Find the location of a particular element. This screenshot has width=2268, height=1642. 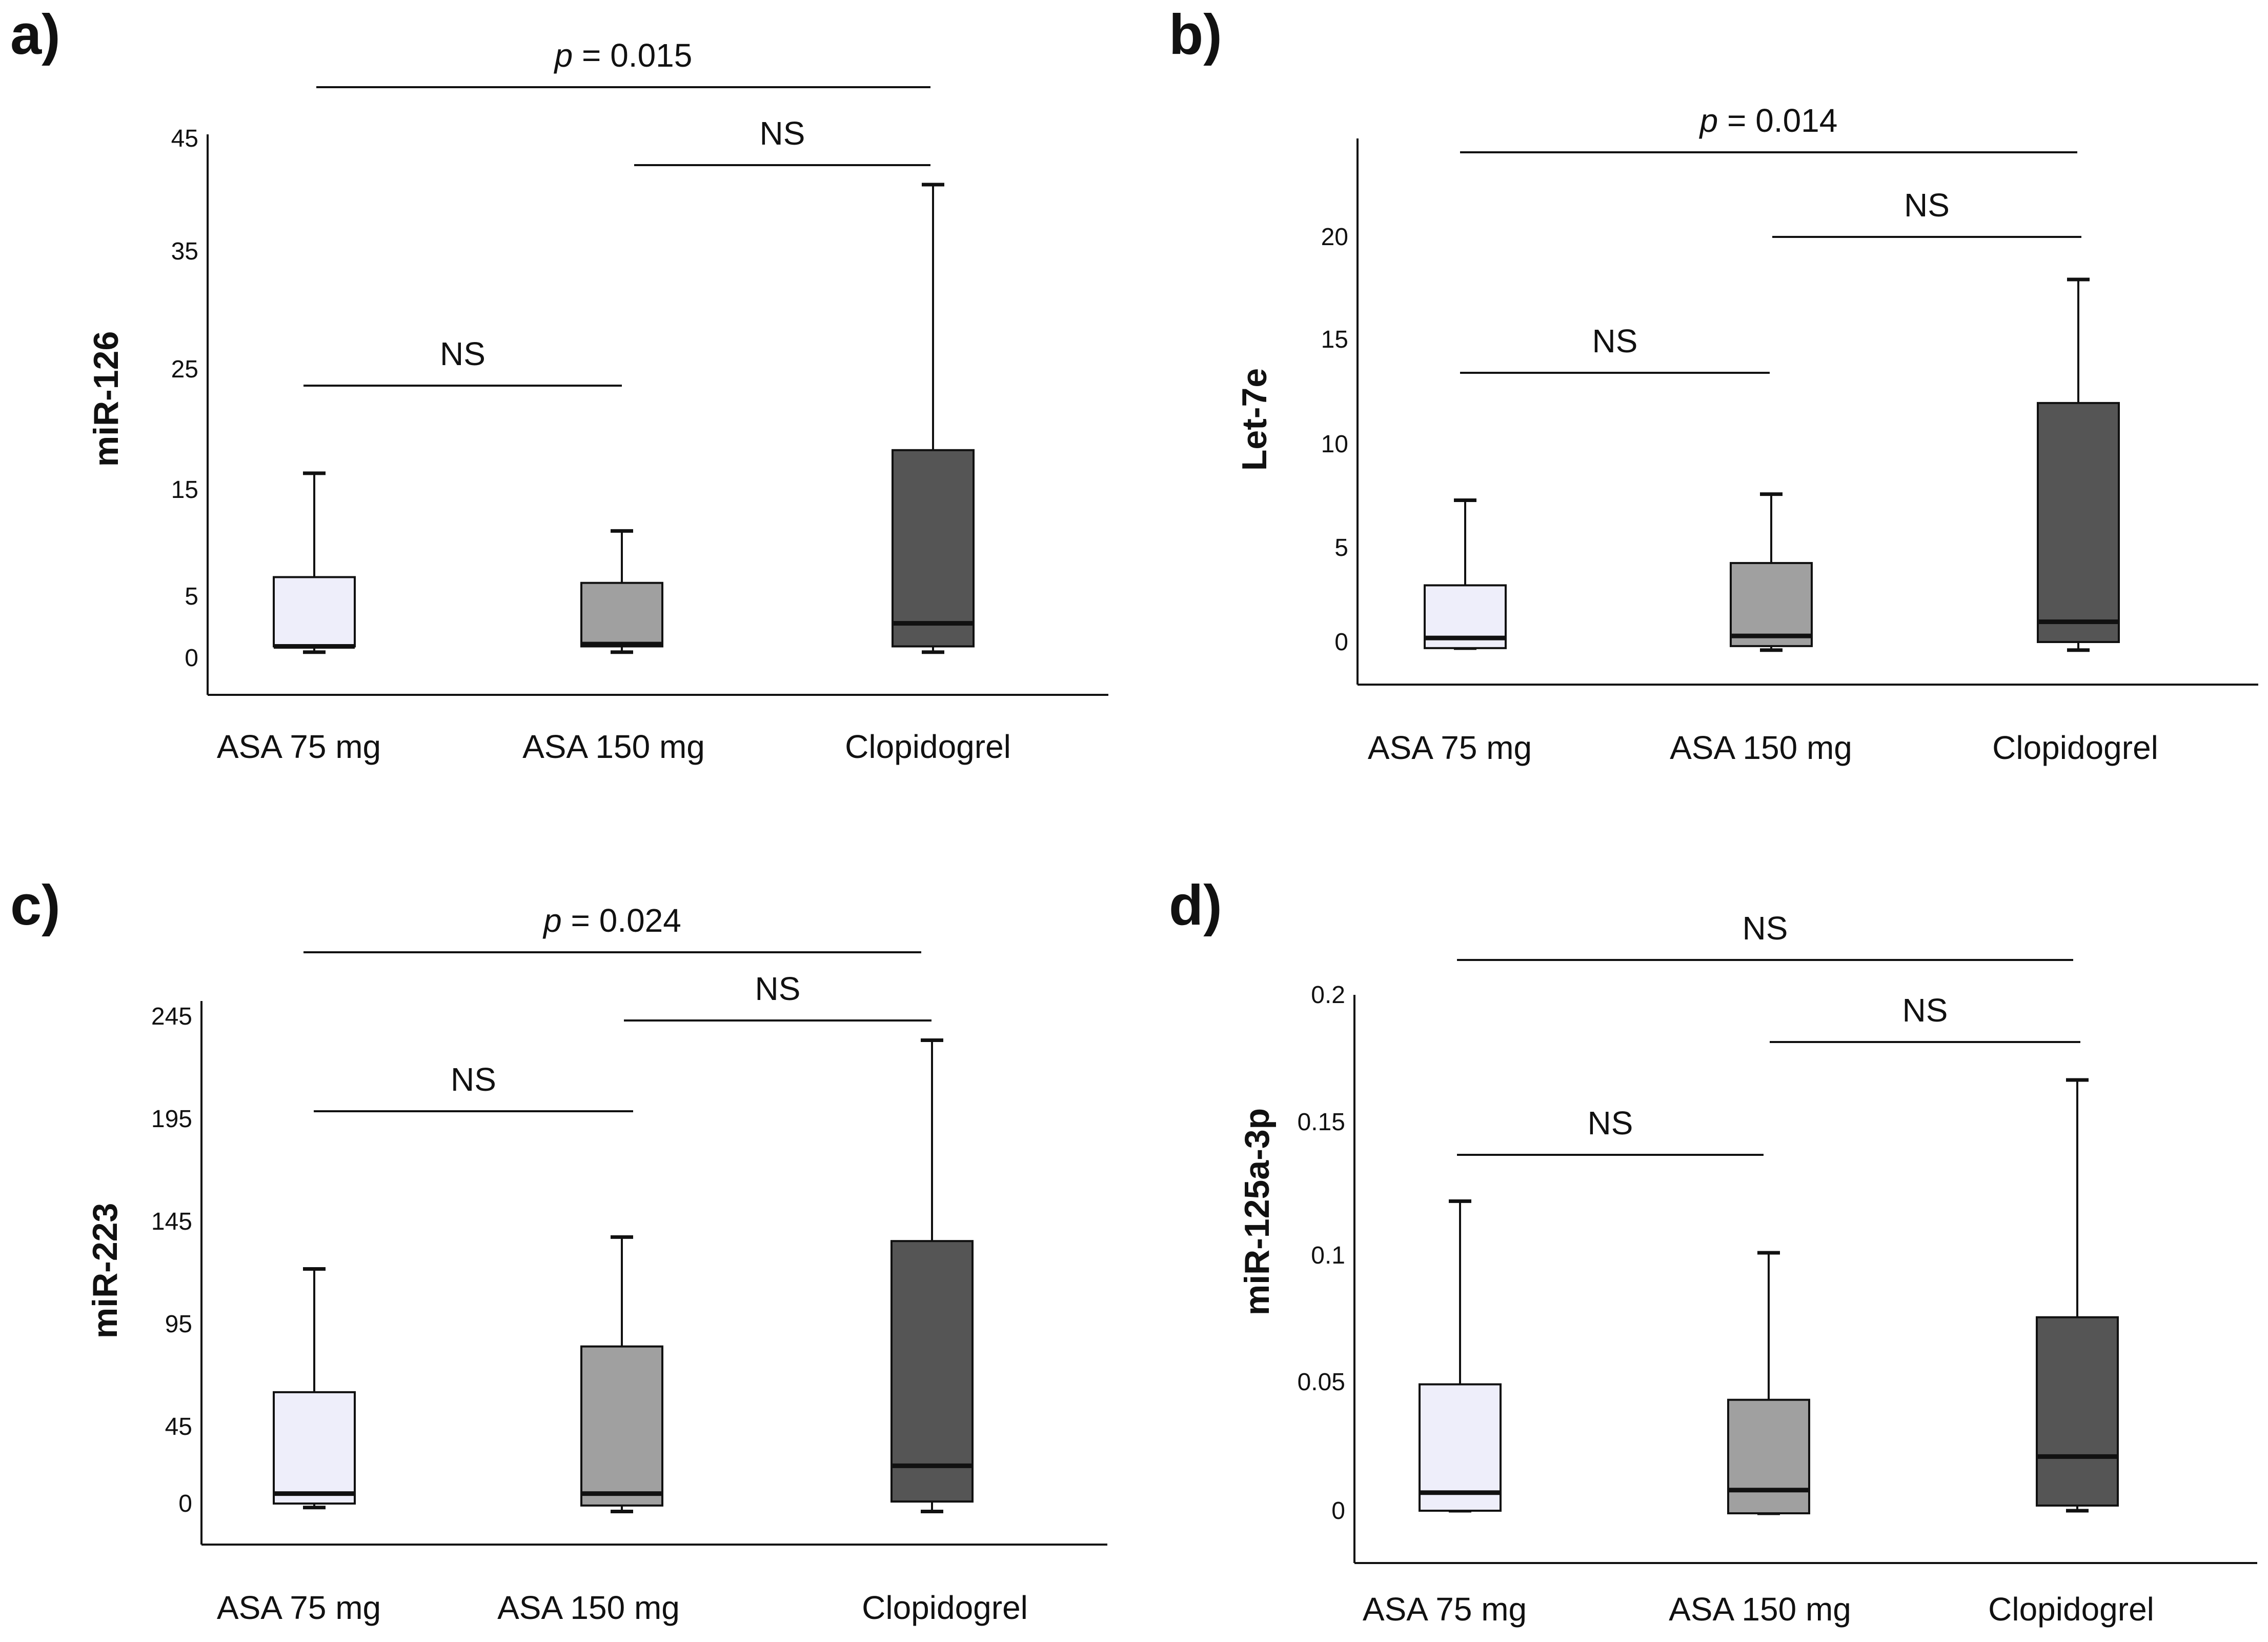

panel-d-y-tick-label: 0.15 is located at coordinates (1321, 1122).